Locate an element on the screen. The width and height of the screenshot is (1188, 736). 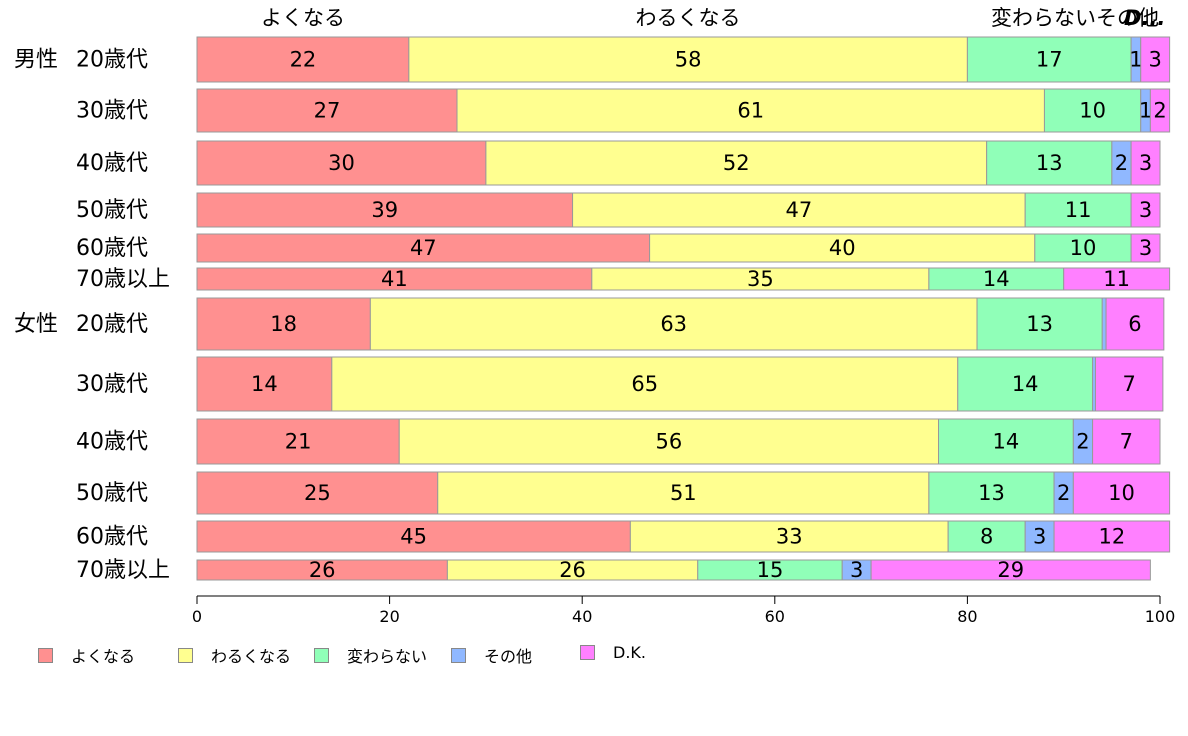
x-tick-label: 20 is located at coordinates (389, 616).